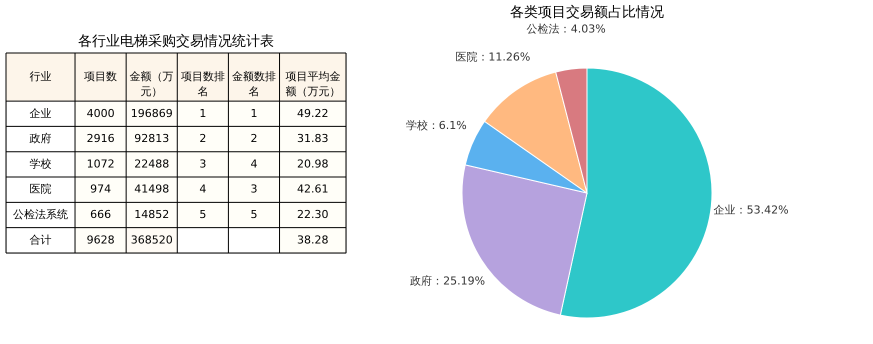  Describe the element at coordinates (41, 77) in the screenshot. I see `y-axis-title: 行业` at that location.